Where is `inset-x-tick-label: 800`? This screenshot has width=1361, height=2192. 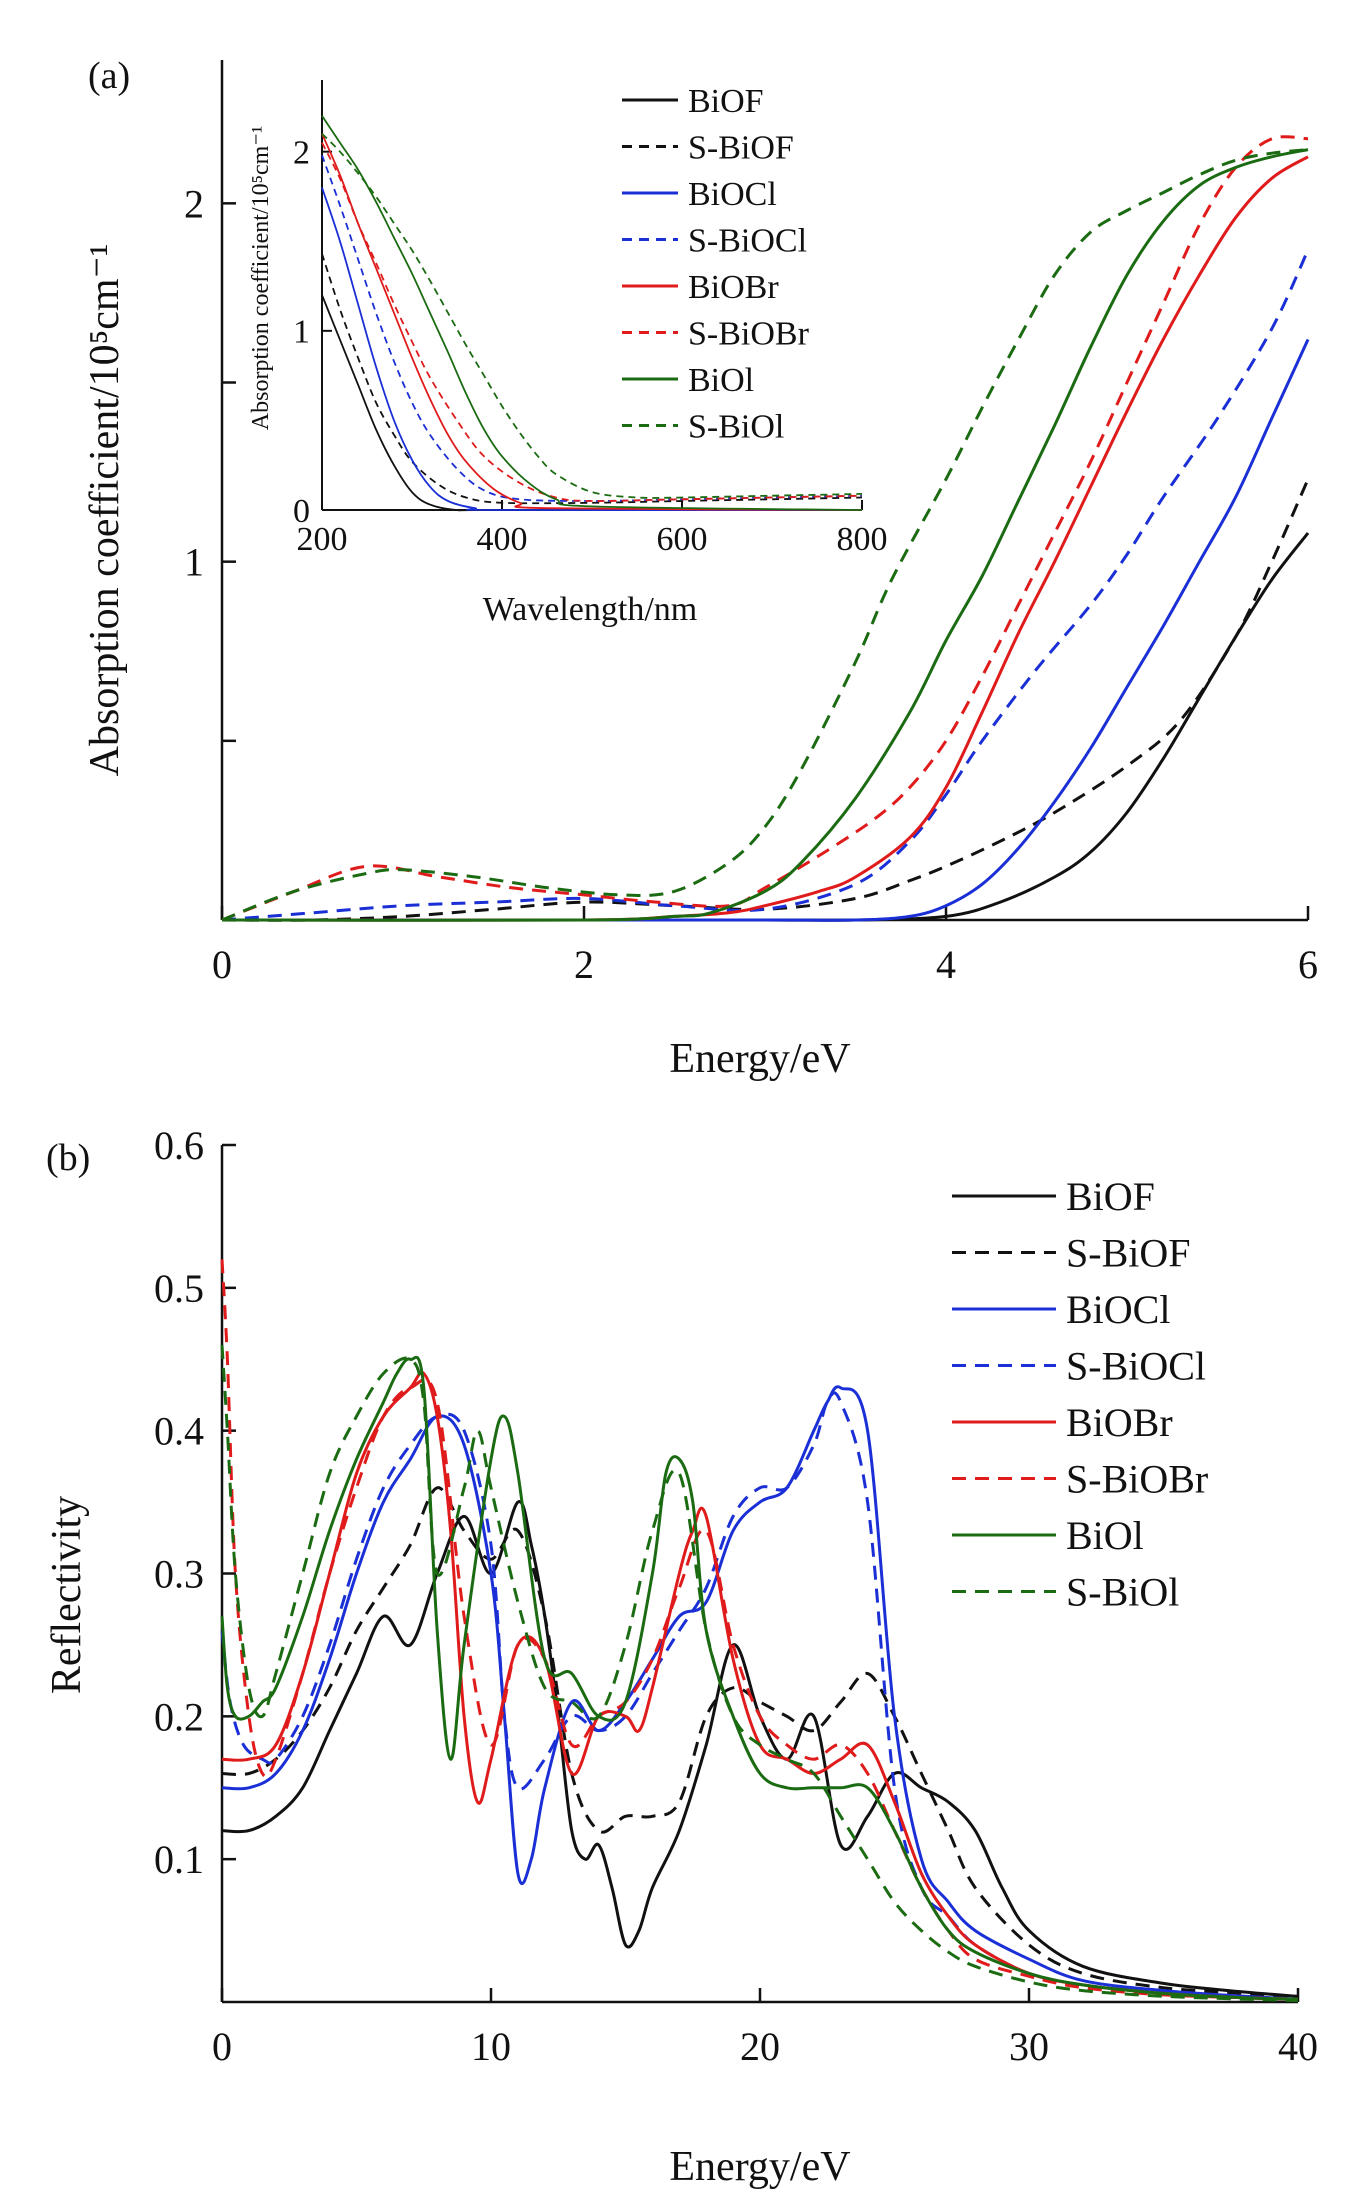
inset-x-tick-label: 800 is located at coordinates (862, 539).